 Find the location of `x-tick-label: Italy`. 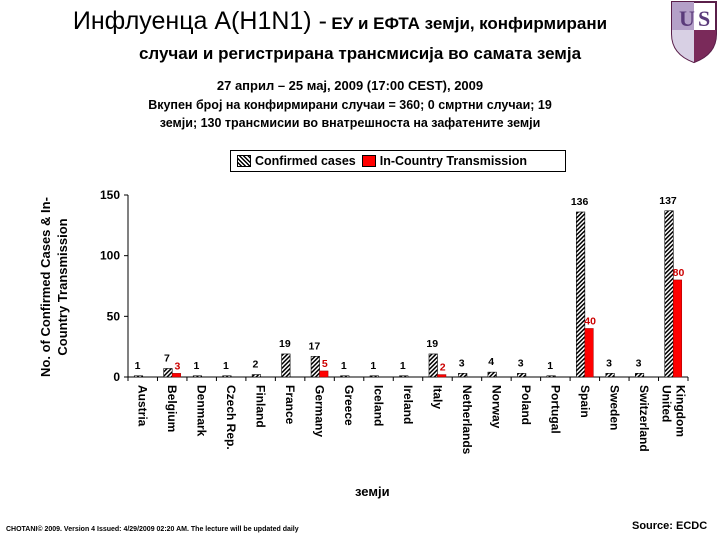

x-tick-label: Italy is located at coordinates (437, 397).